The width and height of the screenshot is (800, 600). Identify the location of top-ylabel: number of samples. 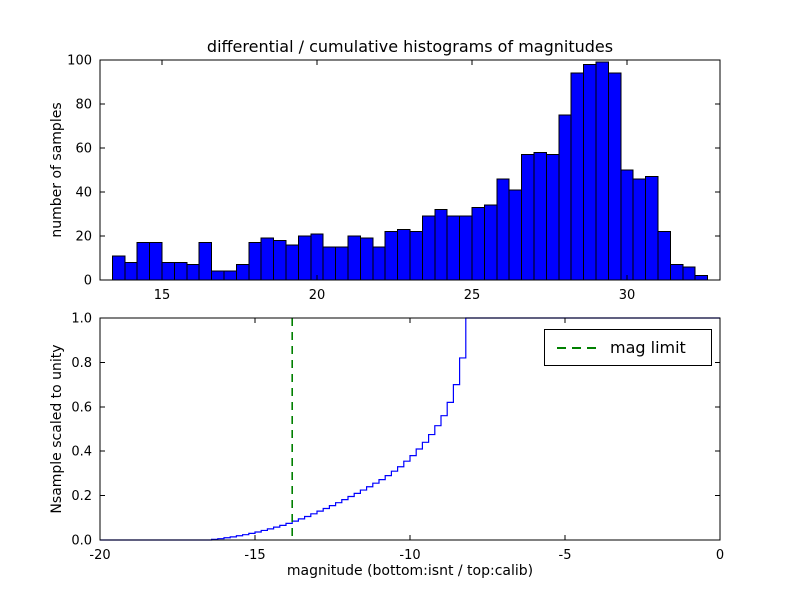
(57, 170).